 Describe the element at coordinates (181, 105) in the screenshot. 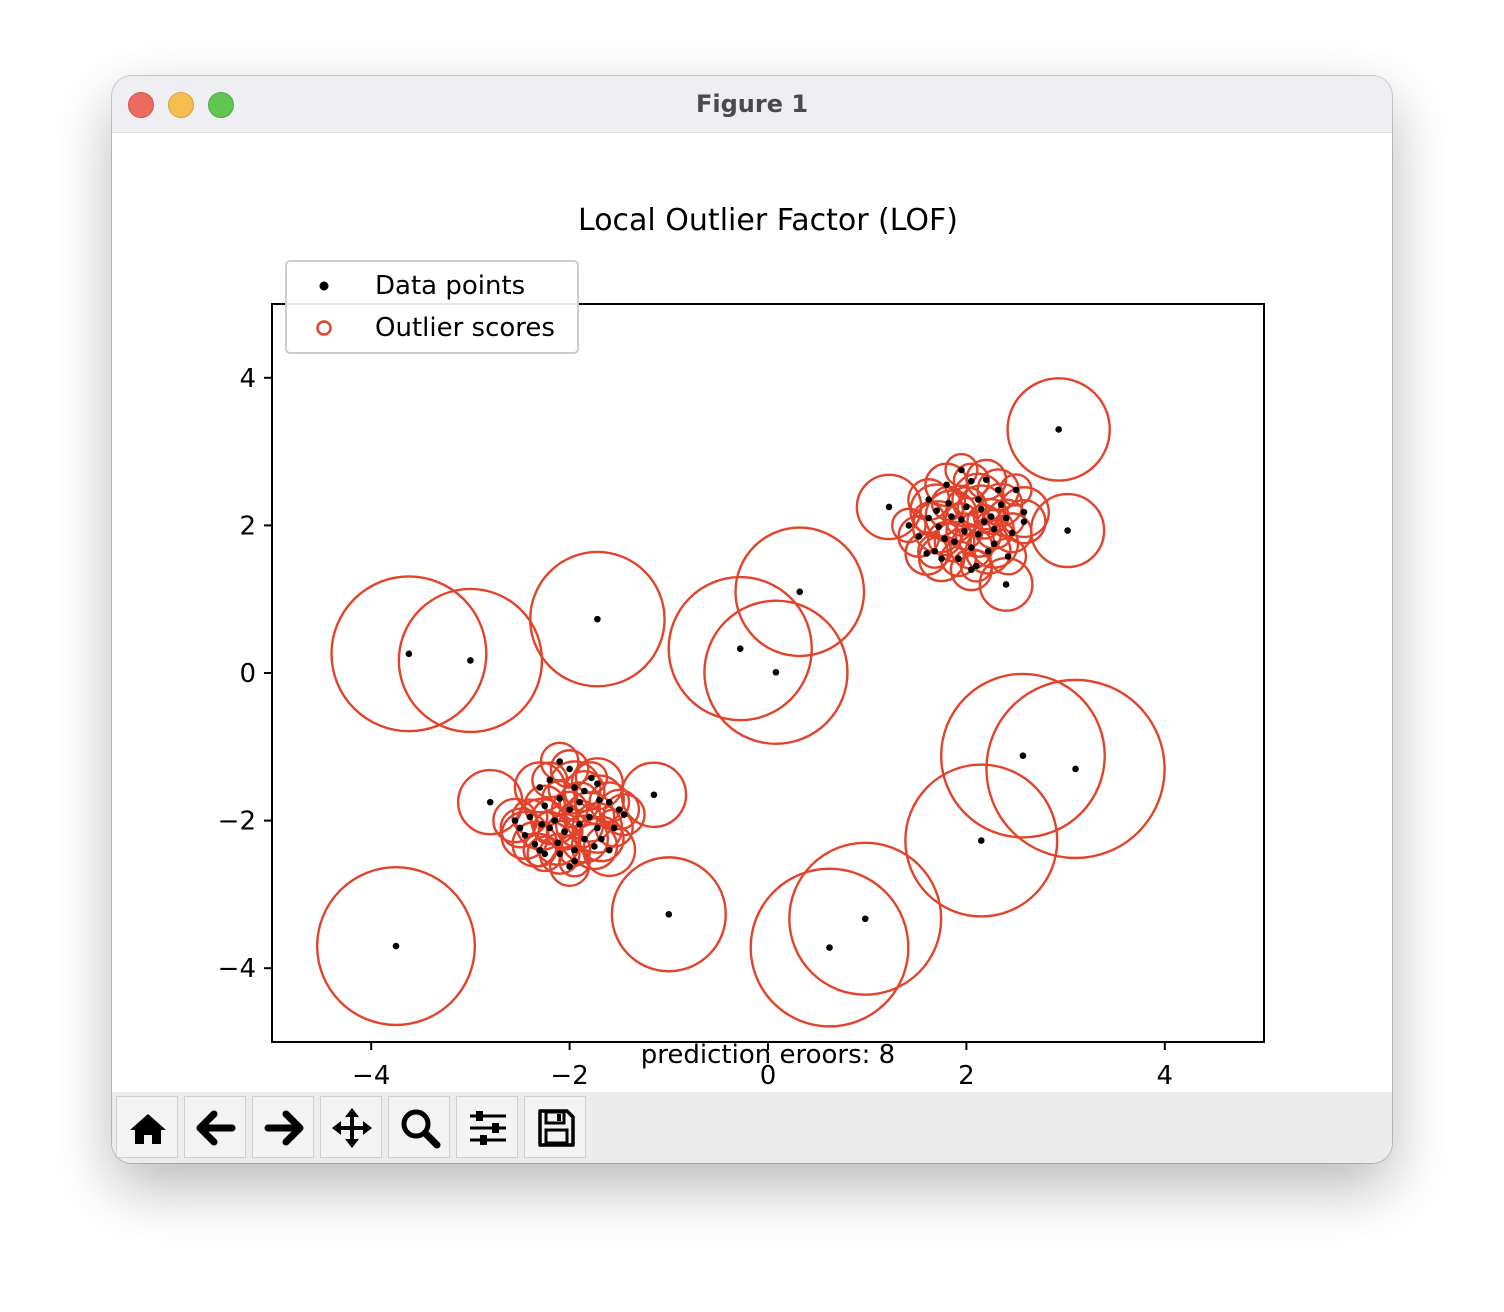

I see `minimize-window-button` at that location.